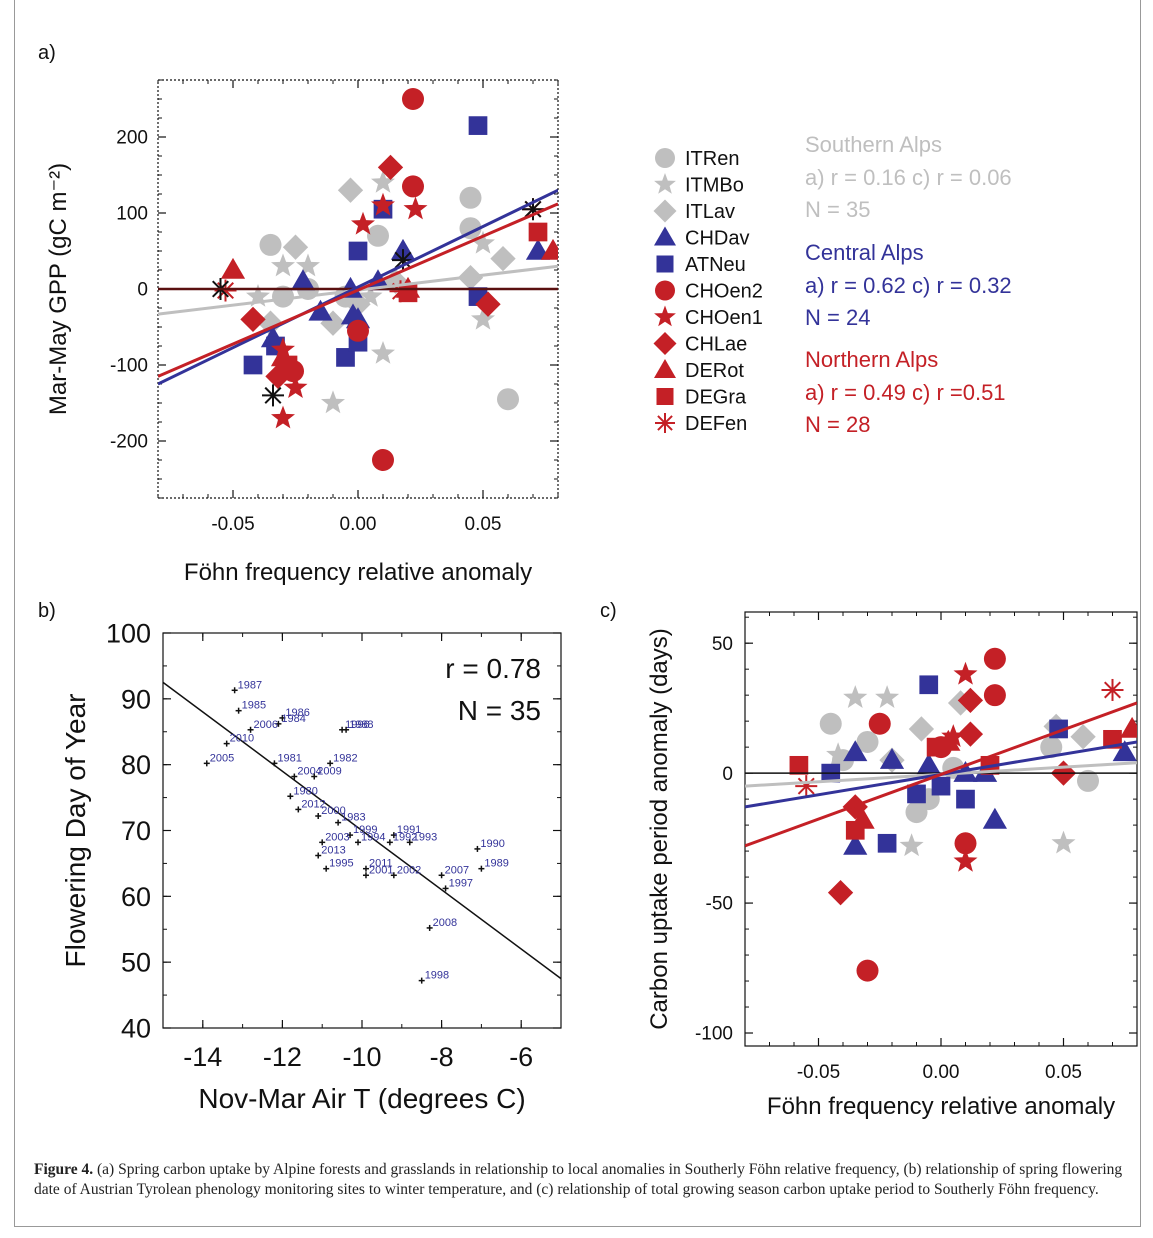 The height and width of the screenshot is (1238, 1153). What do you see at coordinates (358, 572) in the screenshot?
I see `x-axis-label: Föhn frequency relative anomaly` at bounding box center [358, 572].